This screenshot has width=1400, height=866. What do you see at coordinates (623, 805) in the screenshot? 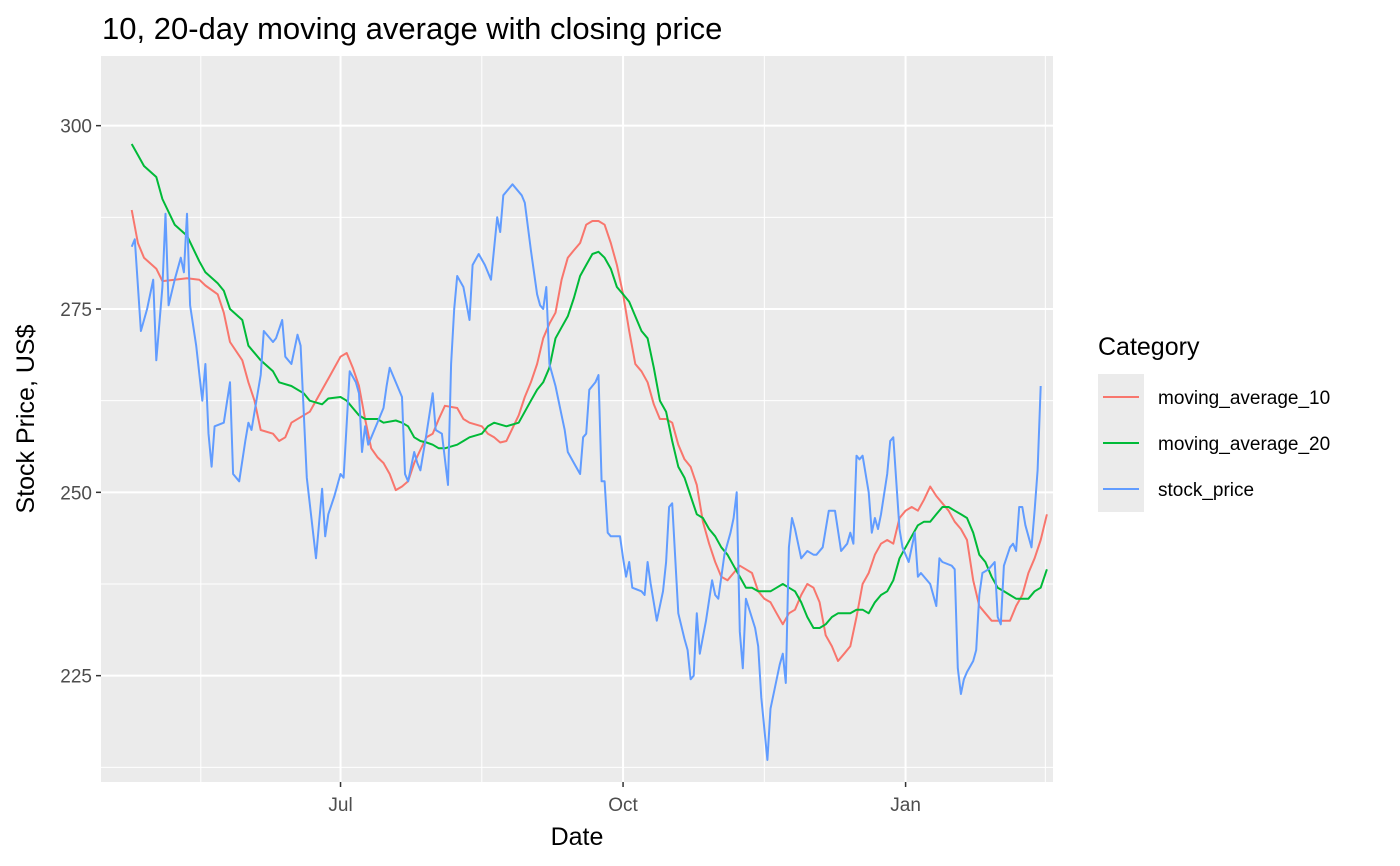
I see `x-tick-label: Oct` at bounding box center [623, 805].